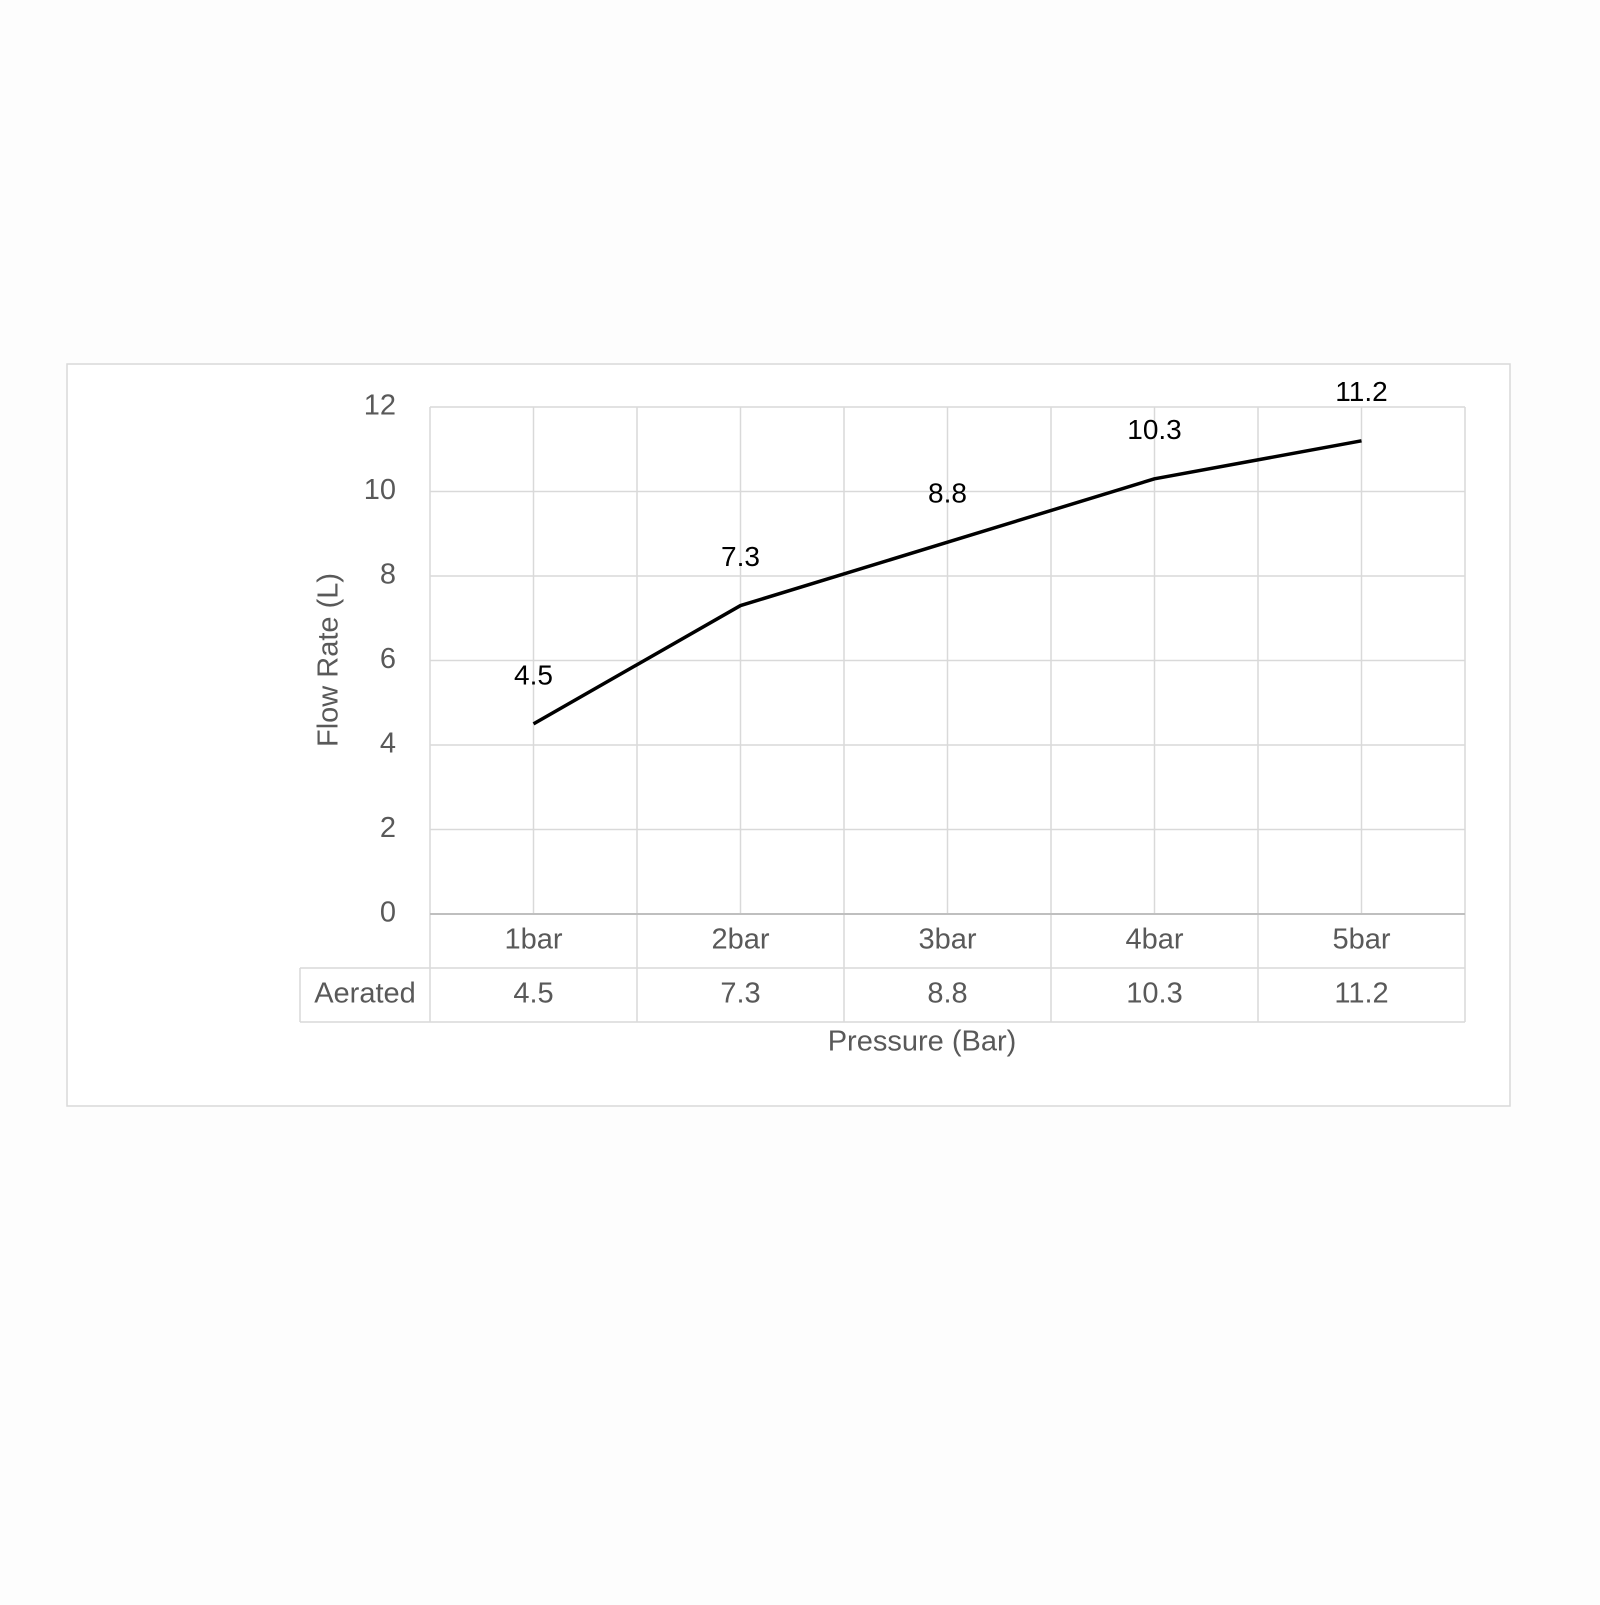 Image resolution: width=1600 pixels, height=1605 pixels. I want to click on x-tick-label: 1bar, so click(533, 940).